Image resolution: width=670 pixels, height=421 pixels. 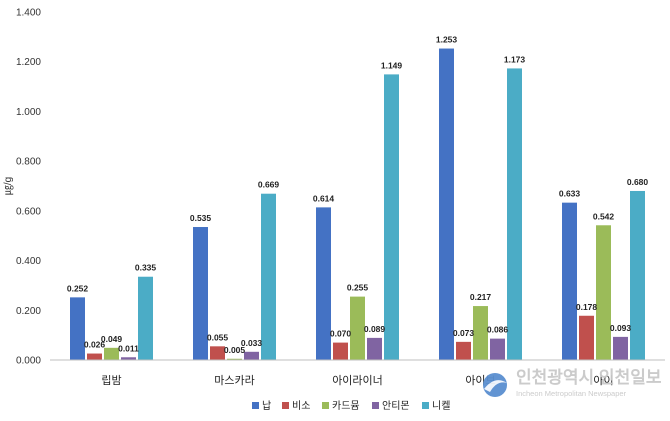 What do you see at coordinates (603, 380) in the screenshot?
I see `x-category-label: 아이` at bounding box center [603, 380].